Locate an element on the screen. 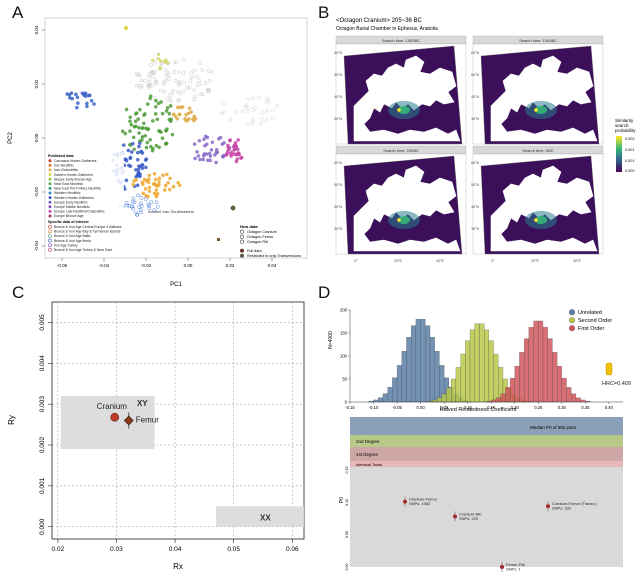 The image size is (640, 577). band-median-label: Median P0 of 592 pairs is located at coordinates (553, 427).